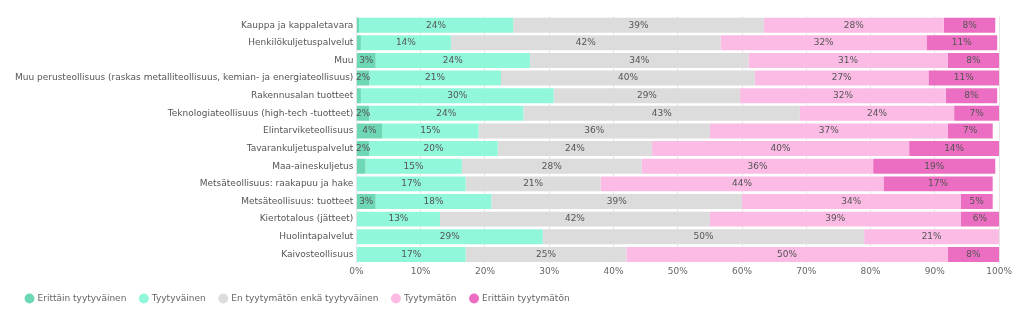  I want to click on y-tick-label: Kauppa ja kappaletavara, so click(297, 24).